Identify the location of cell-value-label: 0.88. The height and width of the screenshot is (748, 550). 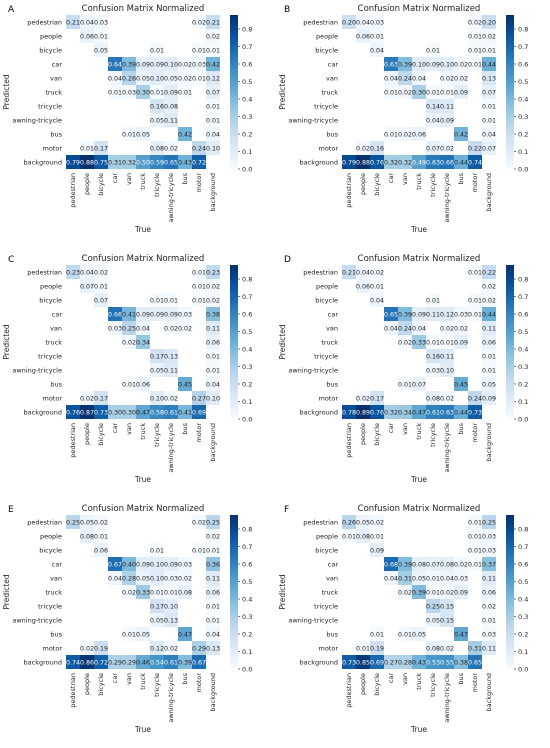
(87, 163).